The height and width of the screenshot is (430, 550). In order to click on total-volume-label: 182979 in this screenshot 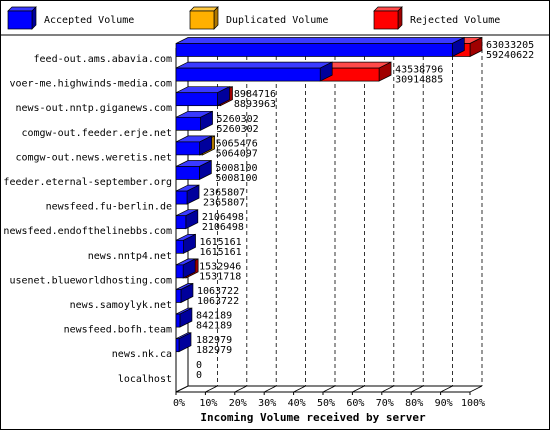, I will do `click(214, 340)`.